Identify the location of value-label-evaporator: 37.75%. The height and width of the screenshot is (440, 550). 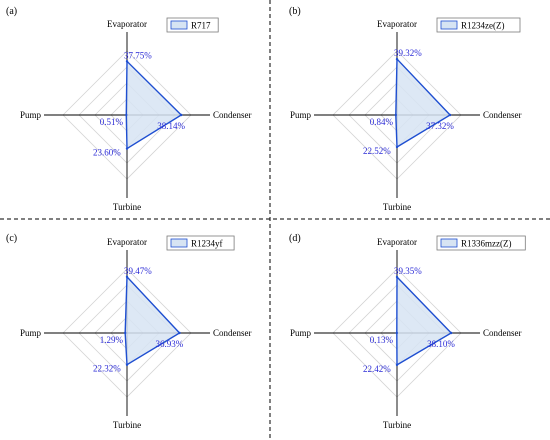
(138, 55).